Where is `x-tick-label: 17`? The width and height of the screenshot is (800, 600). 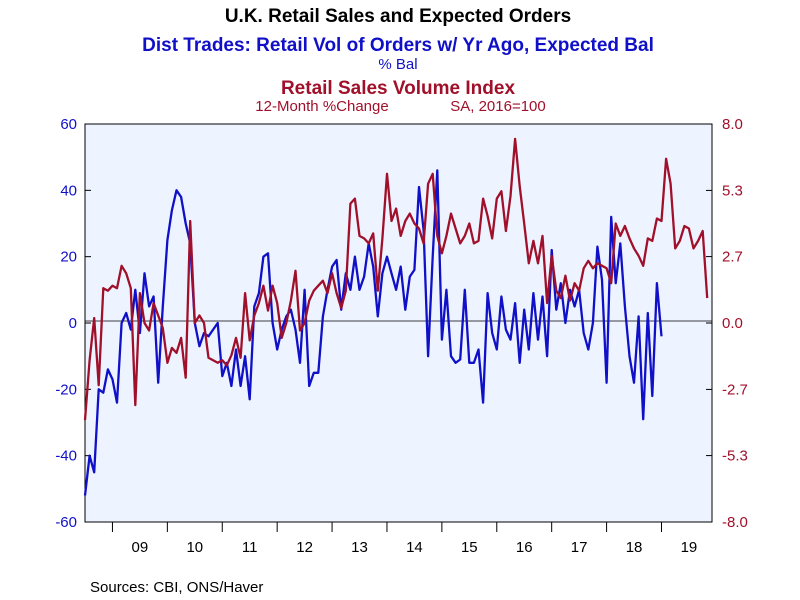
x-tick-label: 17 is located at coordinates (579, 547).